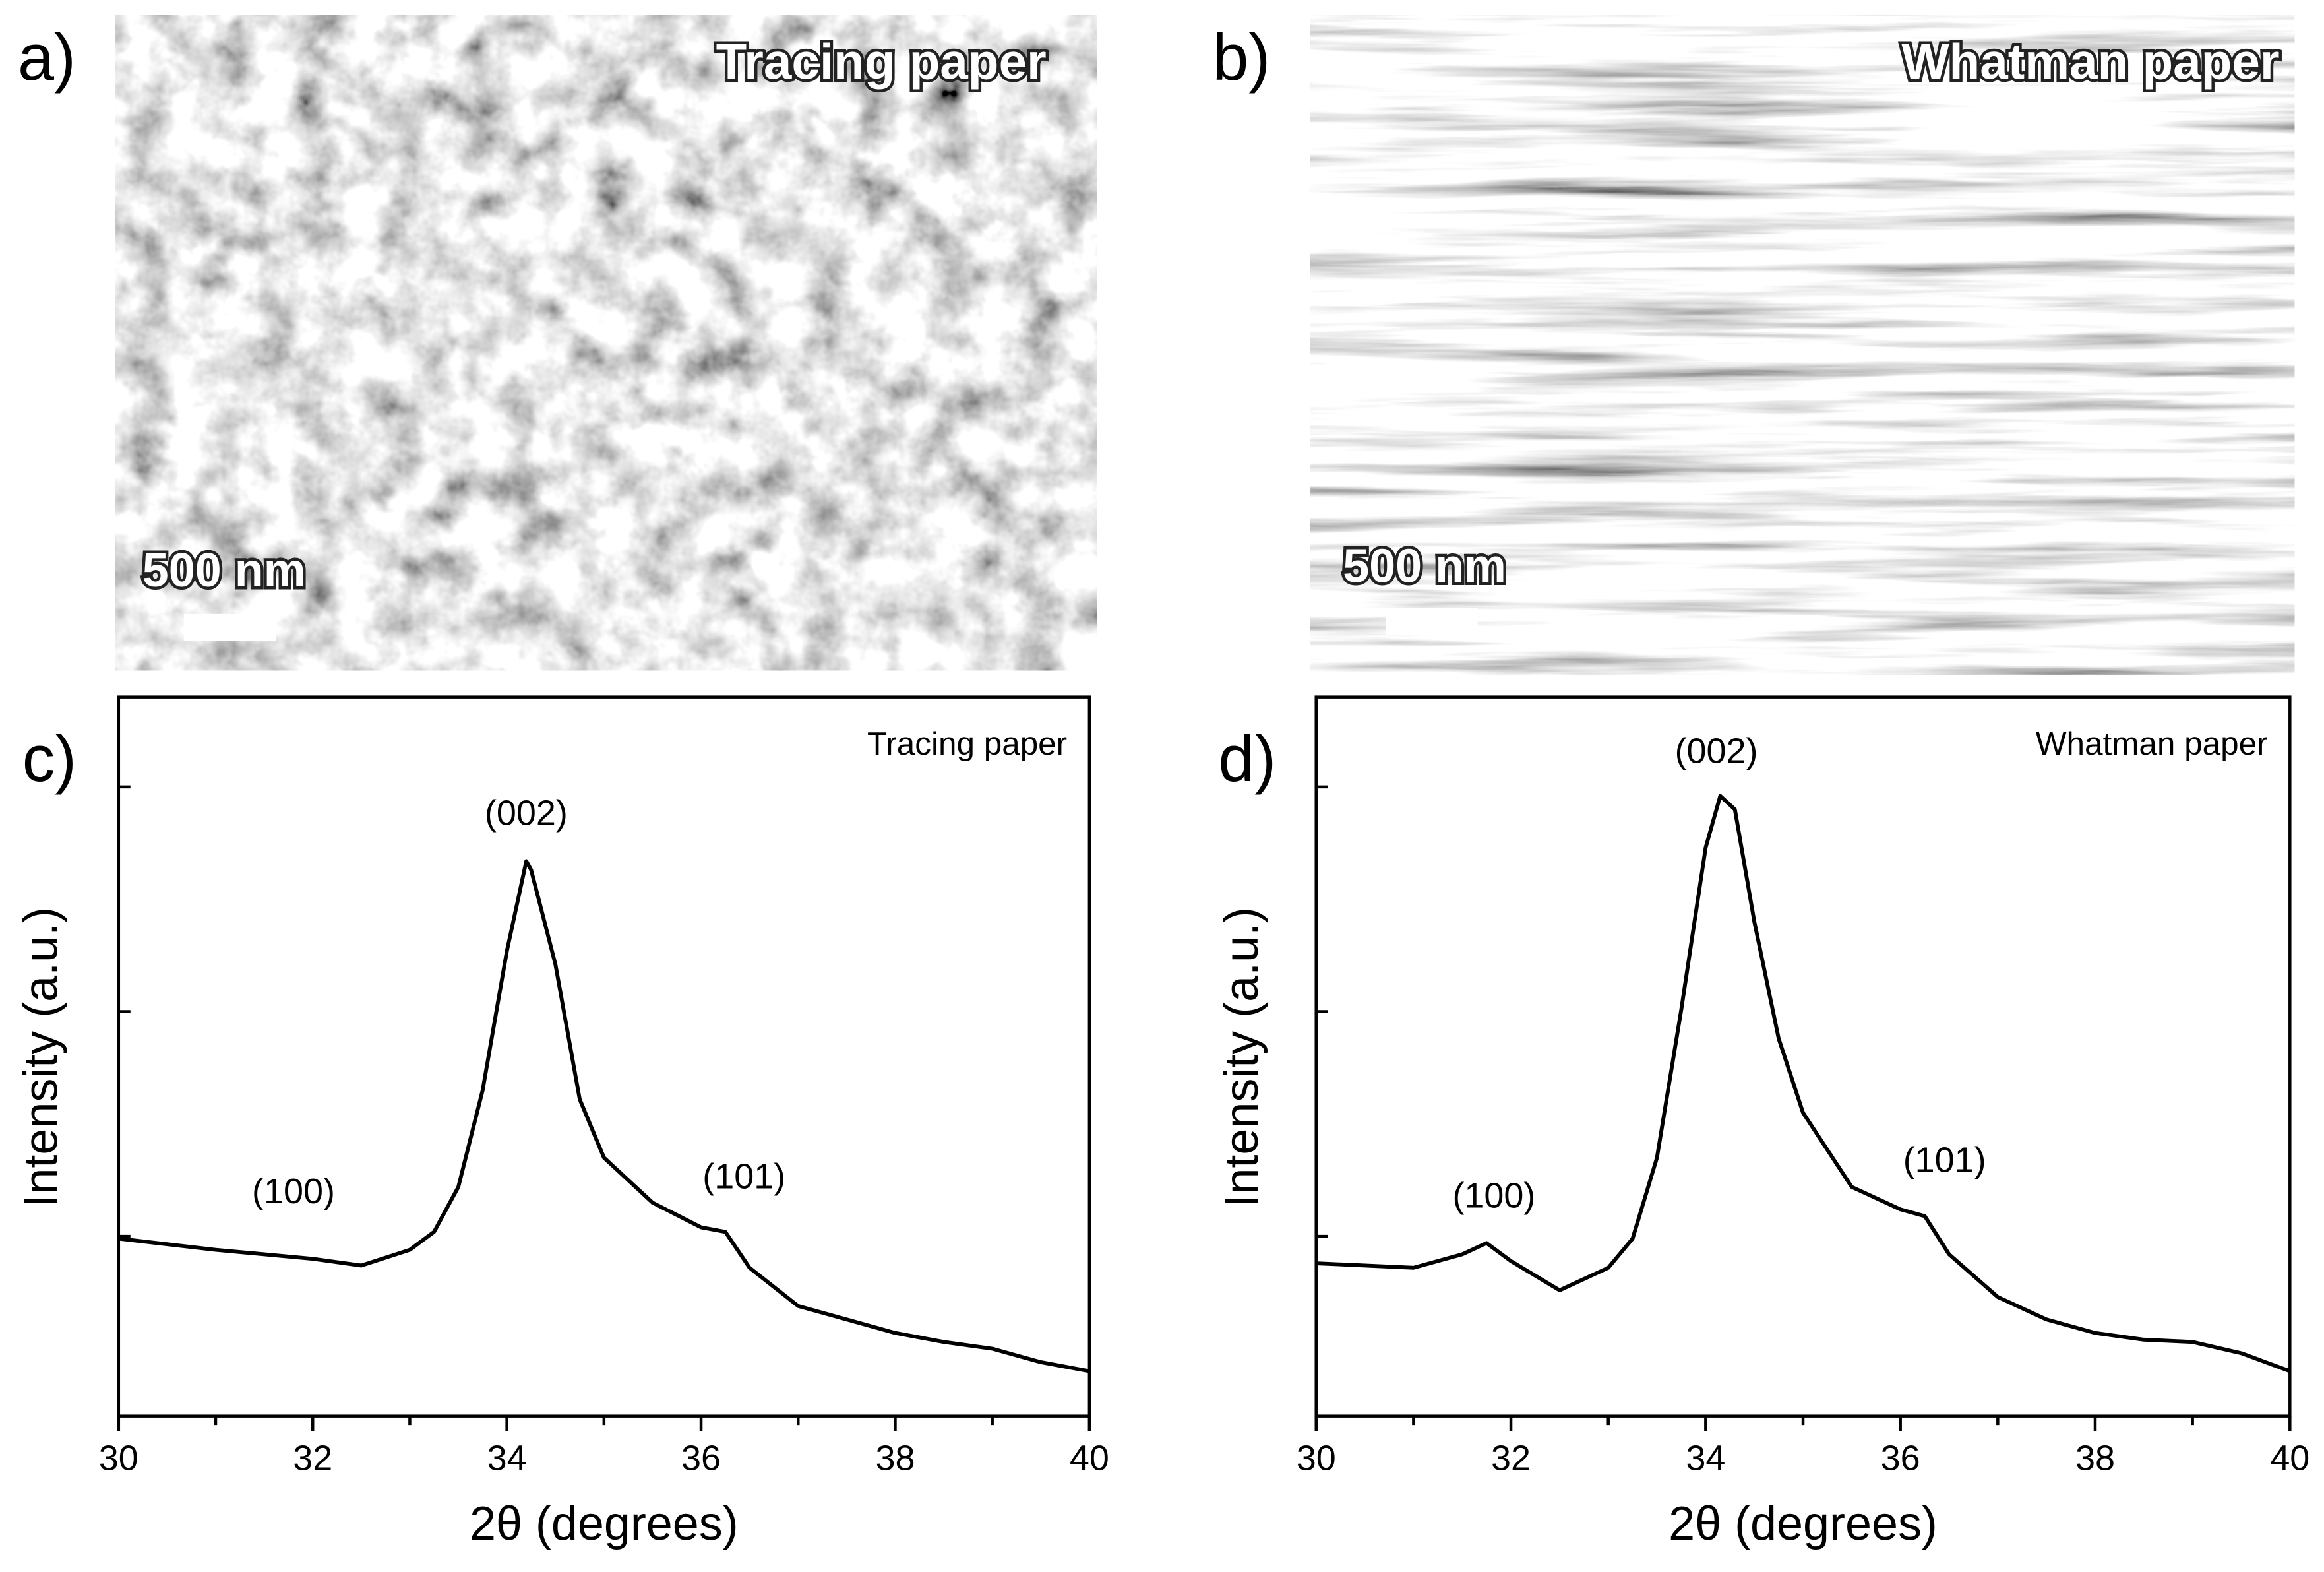 This screenshot has height=1572, width=2324. Describe the element at coordinates (967, 744) in the screenshot. I see `chart-title: Tracing paper` at that location.